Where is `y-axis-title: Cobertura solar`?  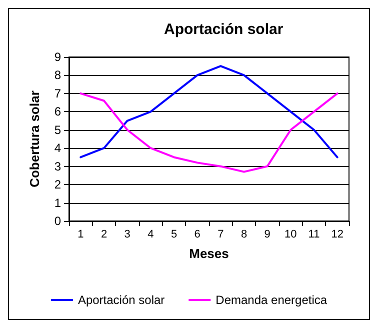
y-axis-title: Cobertura solar is located at coordinates (34, 139).